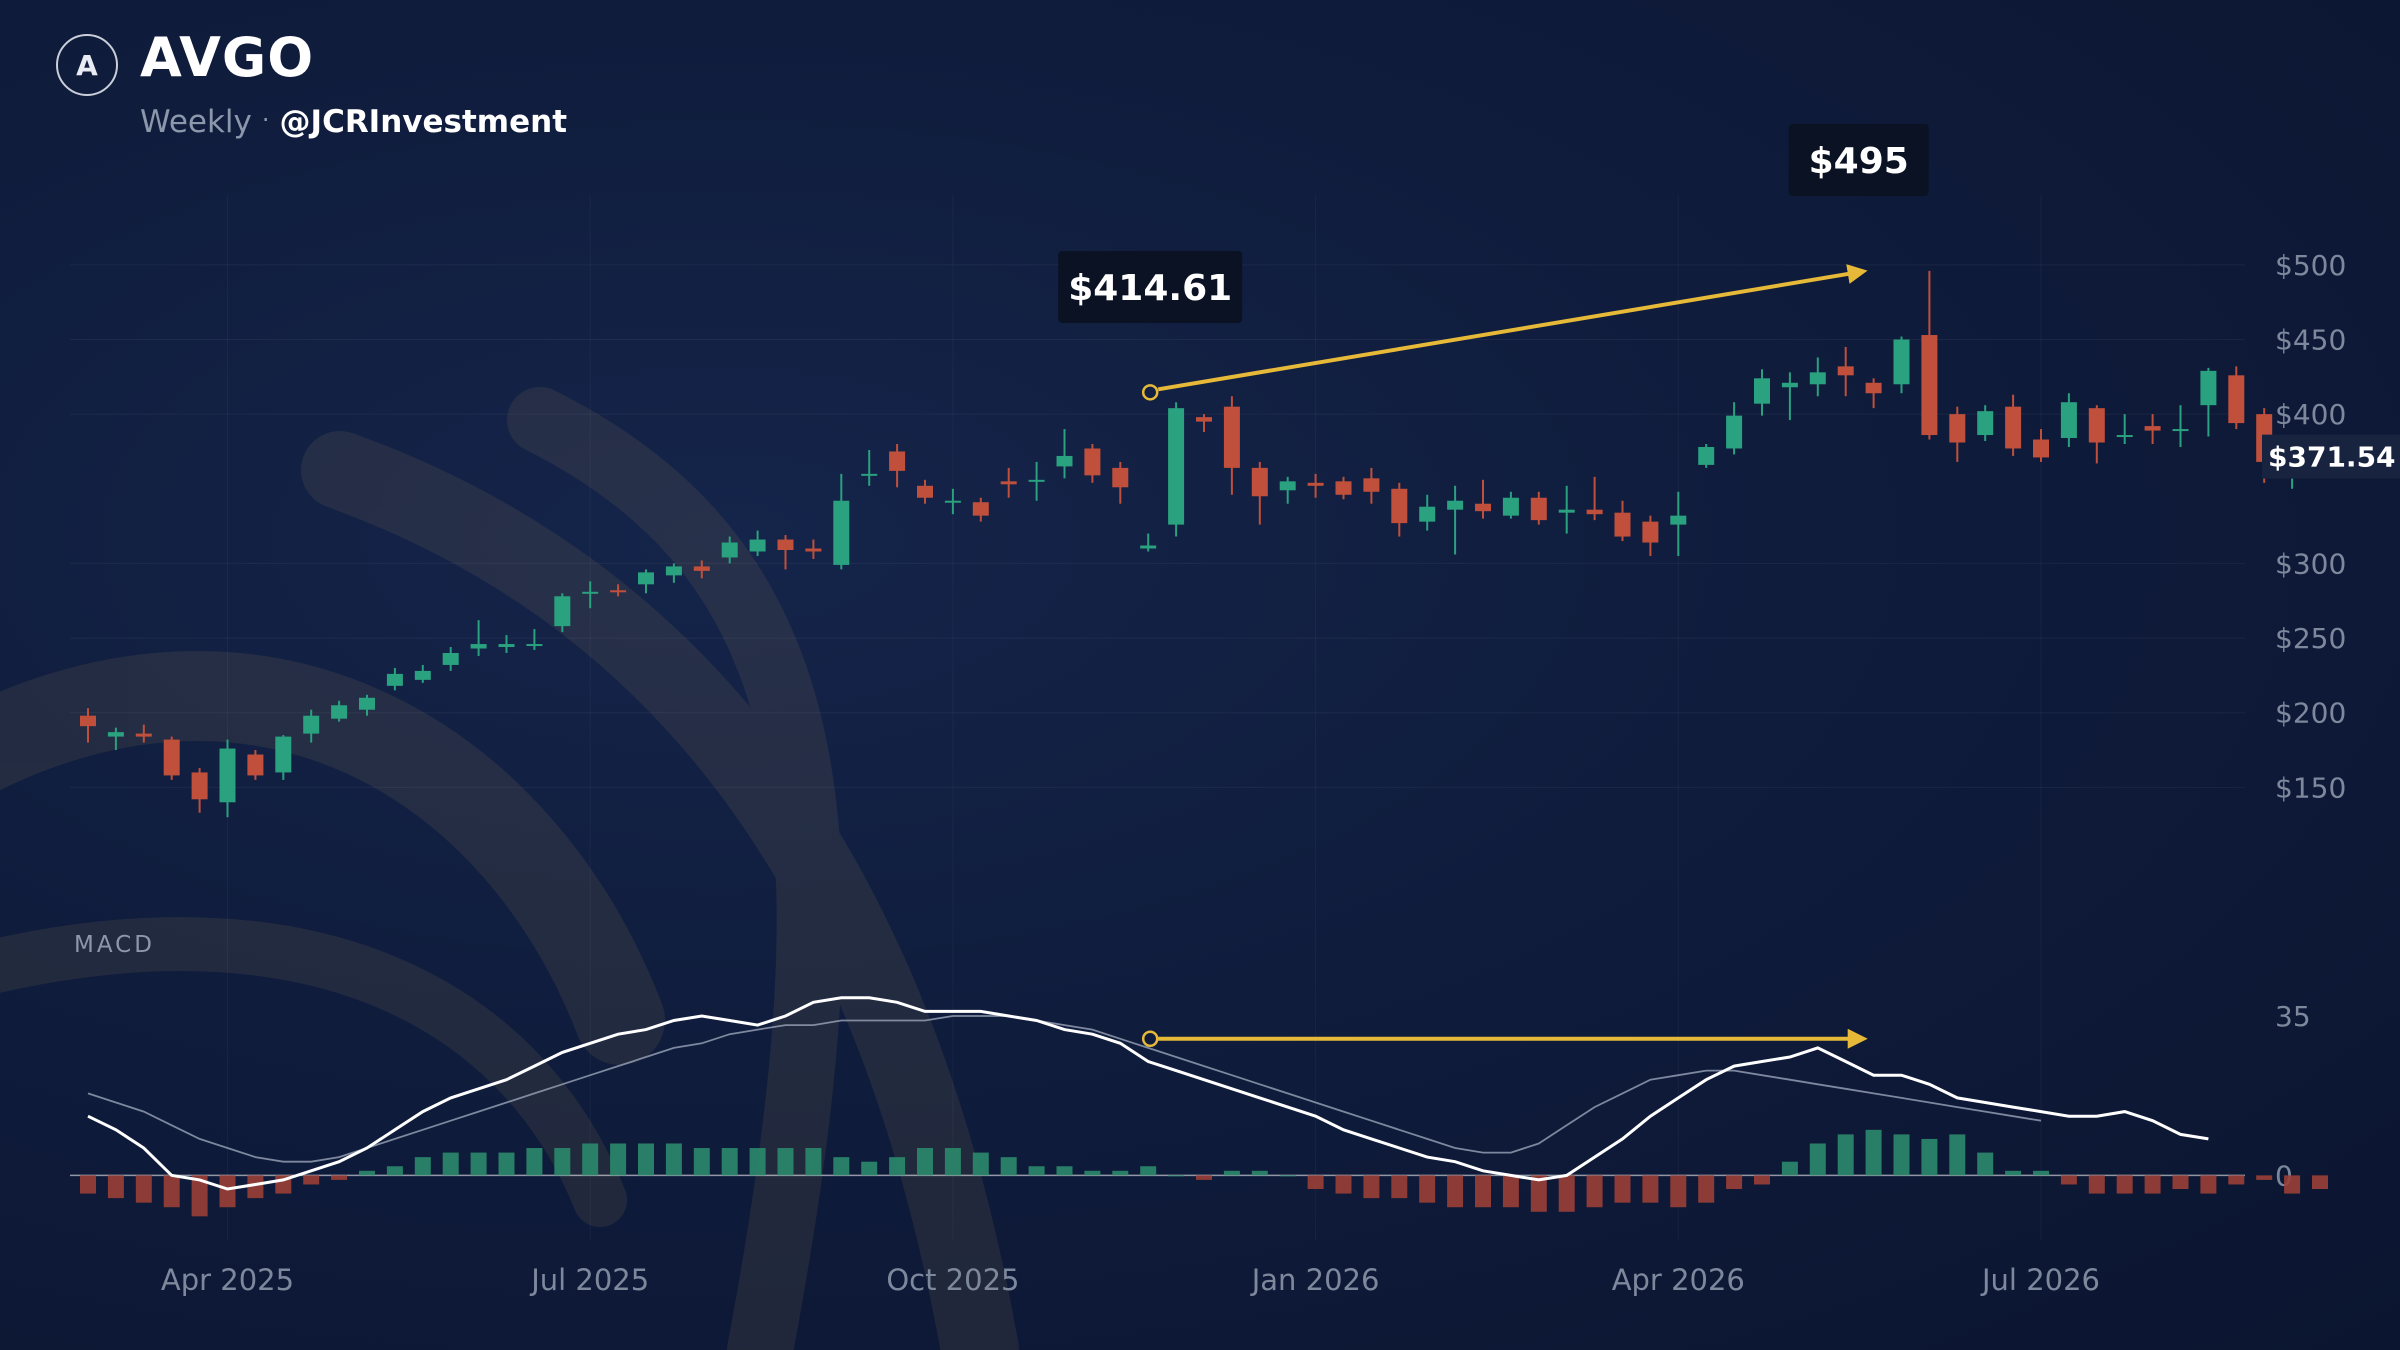 This screenshot has width=2400, height=1350. I want to click on macd-label: MACD, so click(114, 945).